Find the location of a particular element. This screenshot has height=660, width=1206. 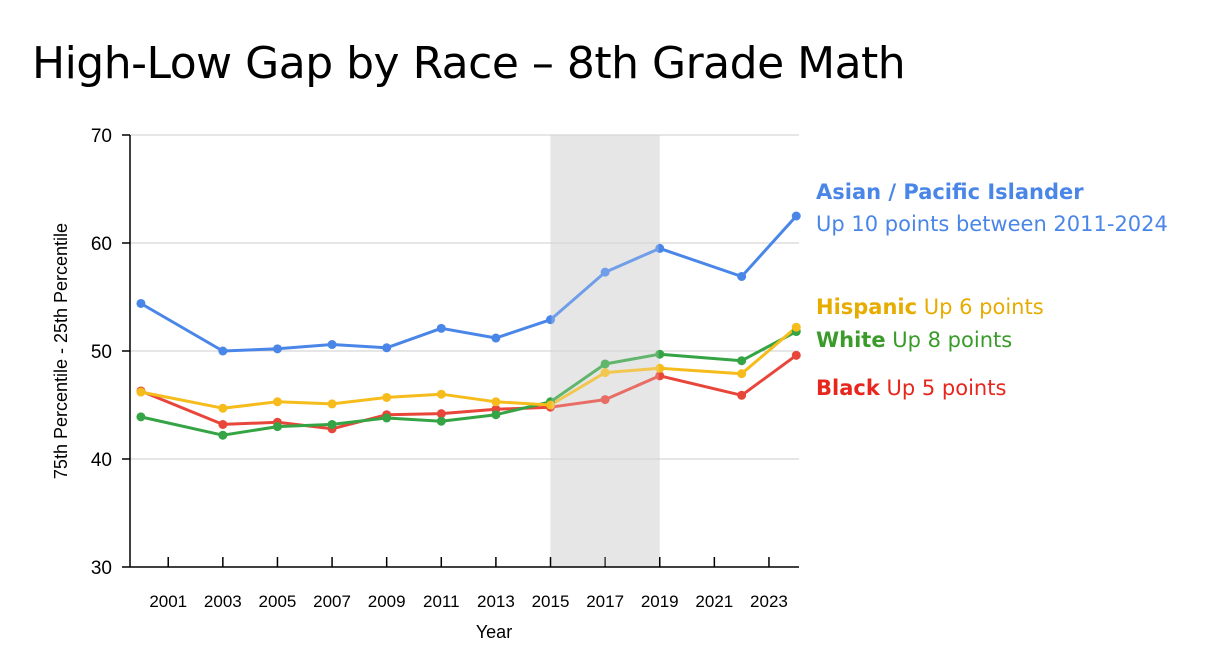

annotation-white-note: Up 8 points is located at coordinates (949, 340).